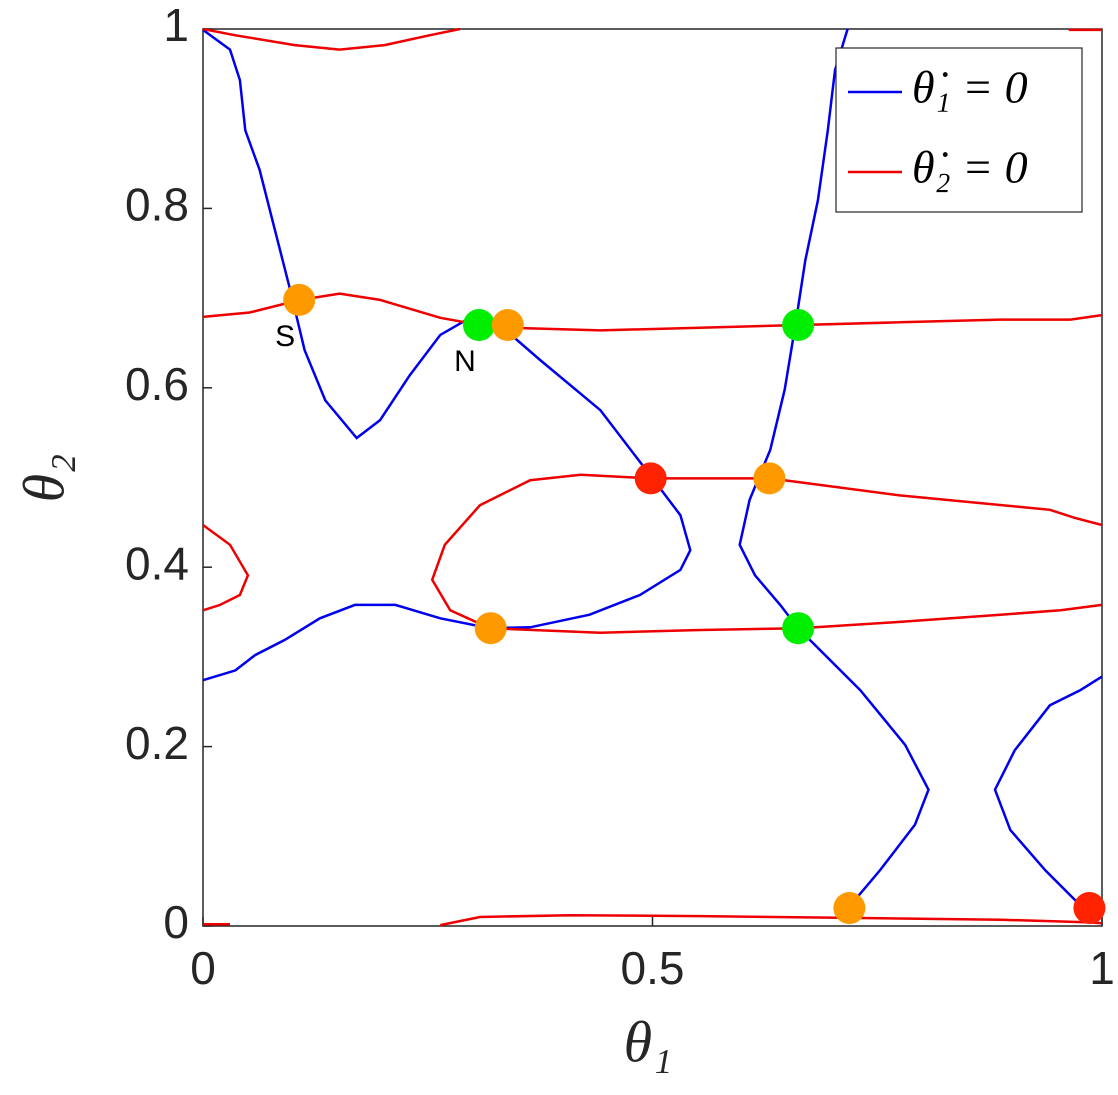 The width and height of the screenshot is (1118, 1095). Describe the element at coordinates (465, 361) in the screenshot. I see `annotation: N` at that location.